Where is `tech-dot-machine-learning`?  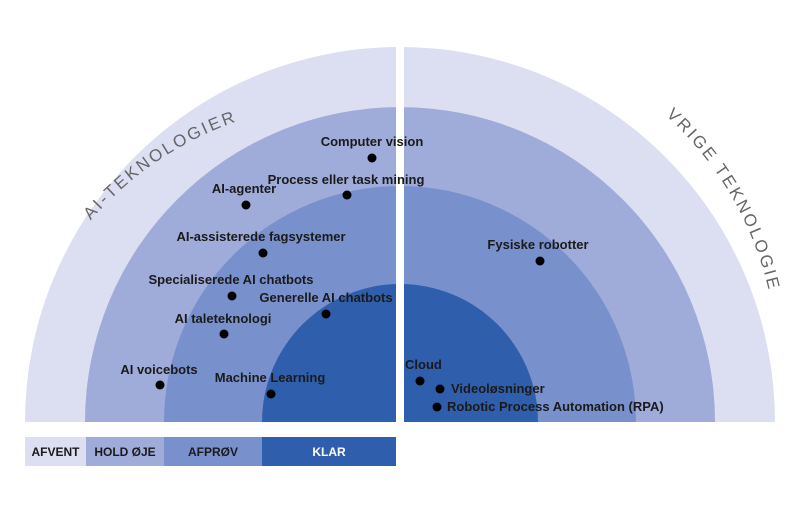 tech-dot-machine-learning is located at coordinates (271, 394).